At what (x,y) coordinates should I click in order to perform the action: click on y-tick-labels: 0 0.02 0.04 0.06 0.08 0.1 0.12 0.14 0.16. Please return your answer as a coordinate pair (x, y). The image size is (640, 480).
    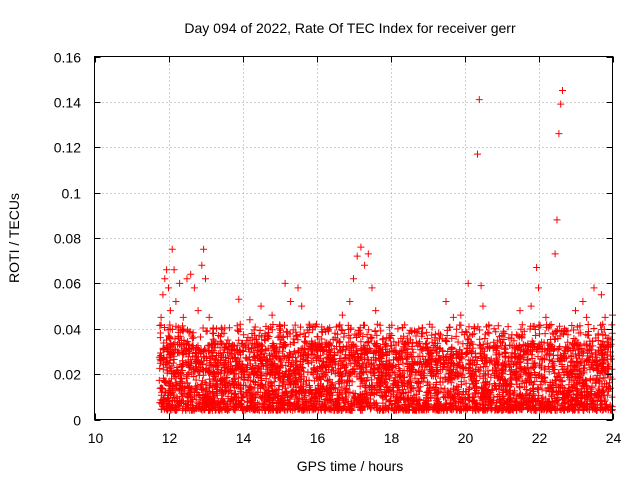
    Looking at the image, I should click on (67, 239).